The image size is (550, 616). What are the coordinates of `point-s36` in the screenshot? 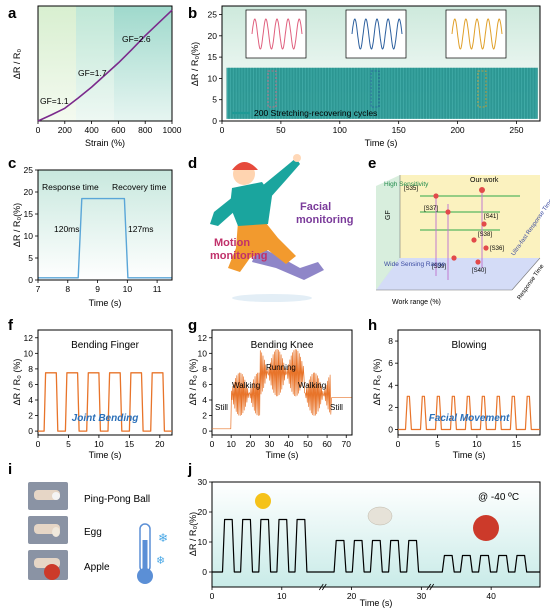 It's located at (486, 248).